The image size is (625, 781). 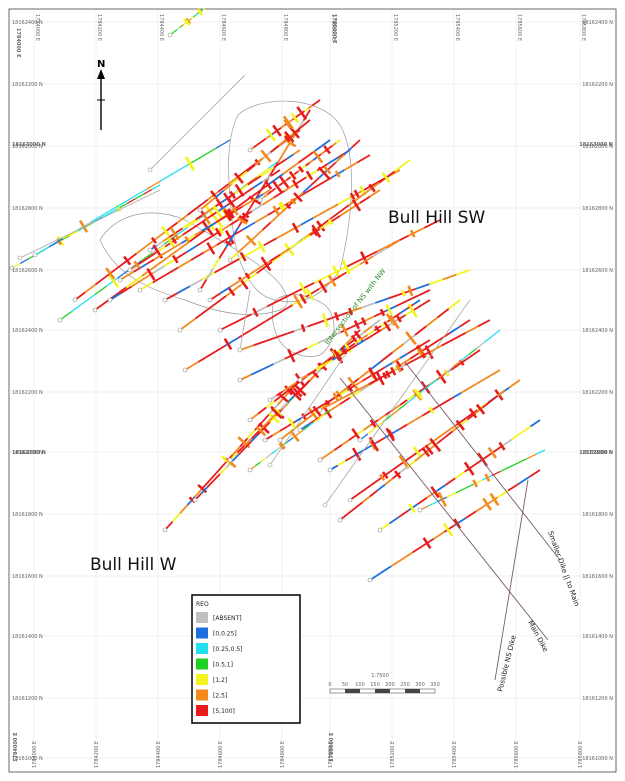 What do you see at coordinates (382, 691) in the screenshot?
I see `scale-bar-segment` at bounding box center [382, 691].